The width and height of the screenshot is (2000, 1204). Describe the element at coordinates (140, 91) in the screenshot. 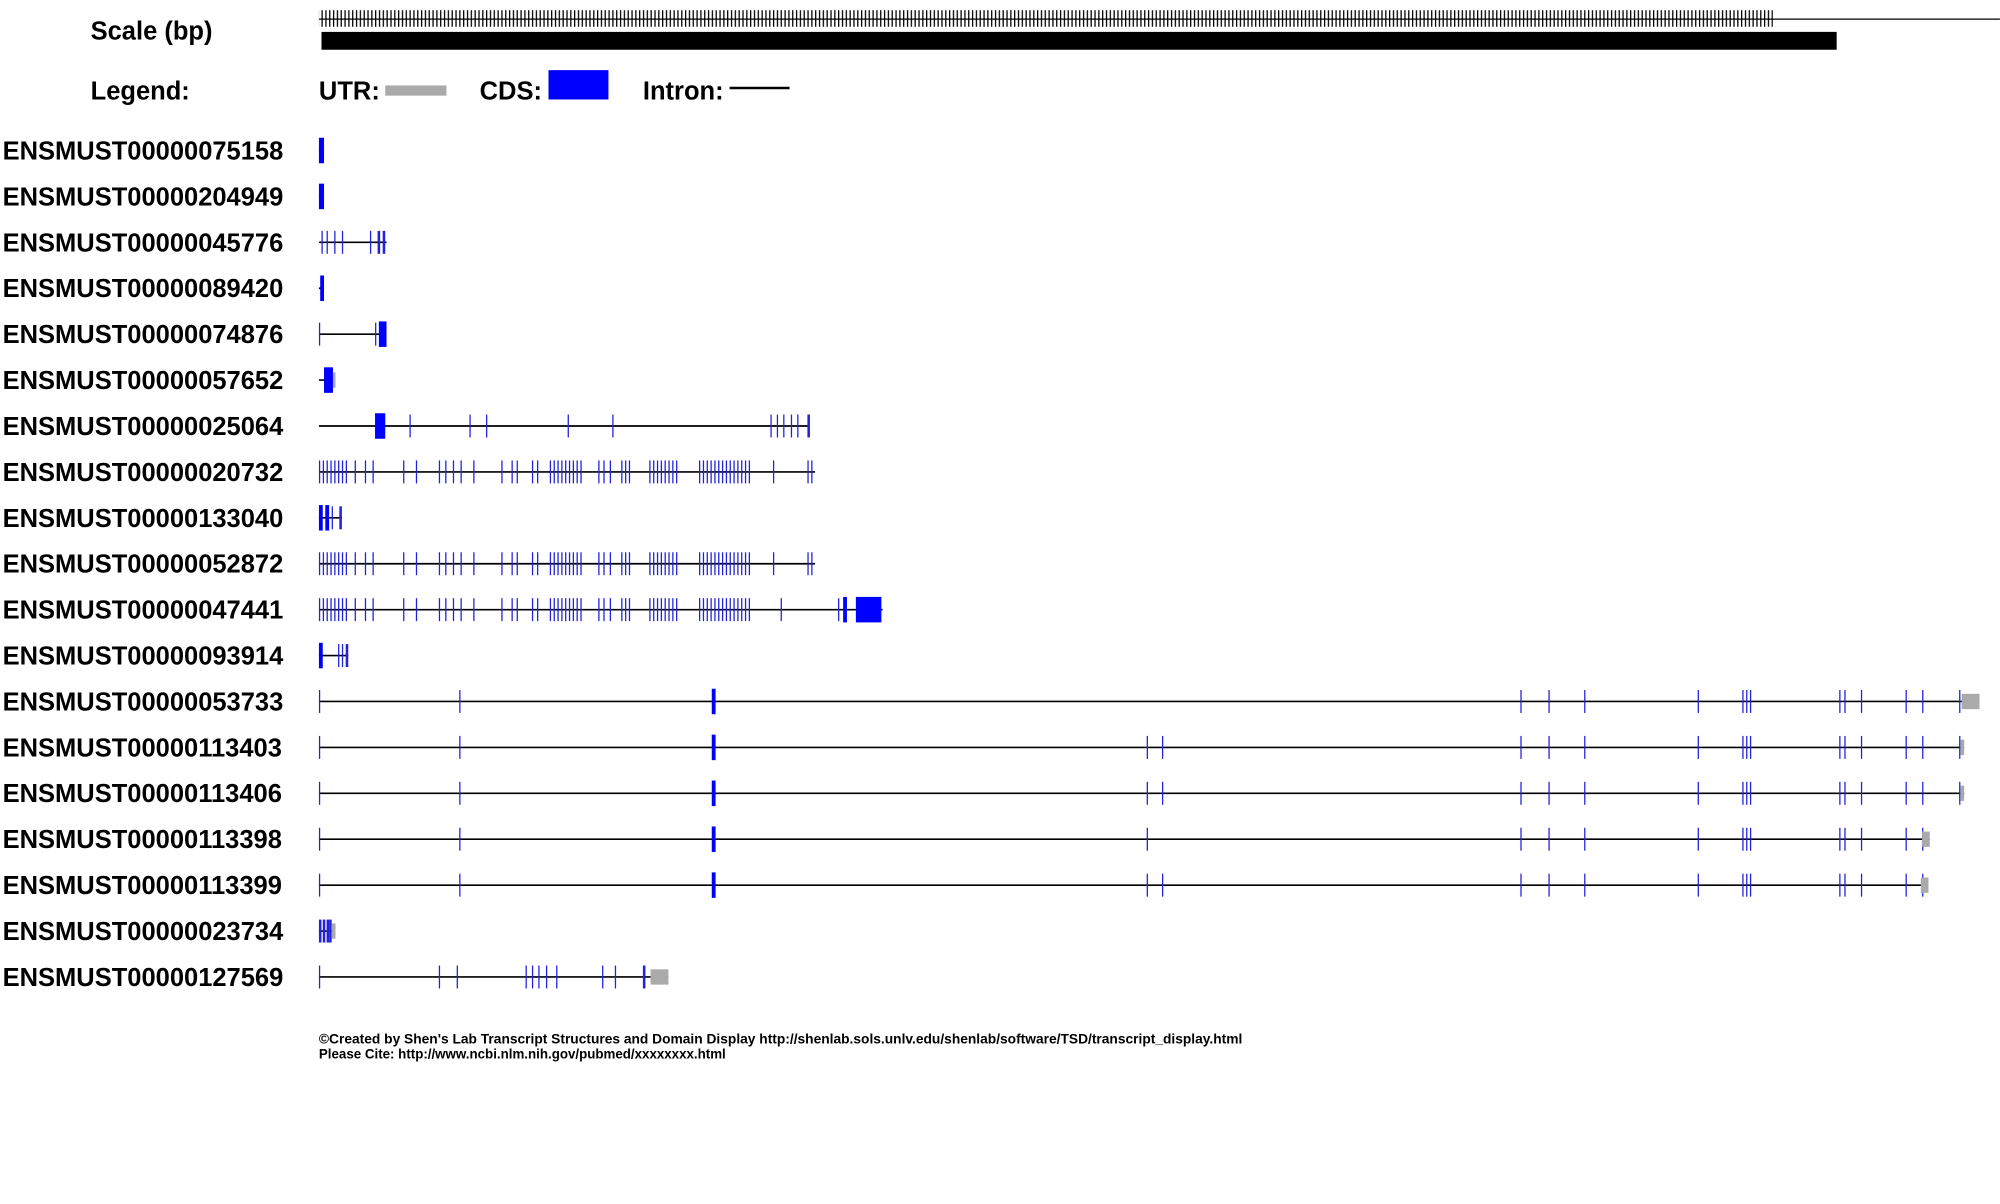

I see `legend-label: Legend:` at that location.